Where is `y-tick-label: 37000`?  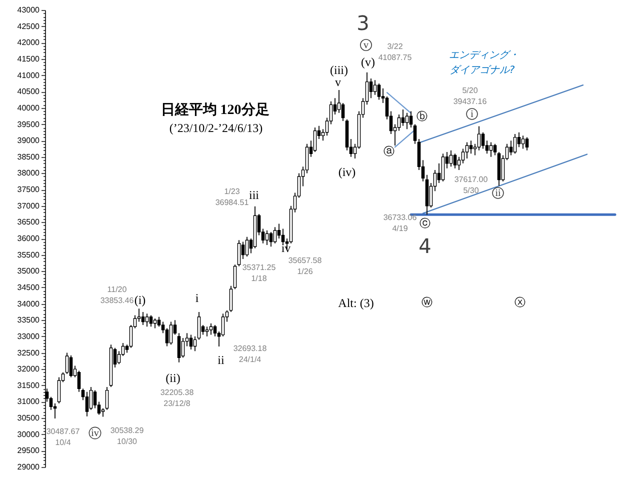 y-tick-label: 37000 is located at coordinates (28, 205).